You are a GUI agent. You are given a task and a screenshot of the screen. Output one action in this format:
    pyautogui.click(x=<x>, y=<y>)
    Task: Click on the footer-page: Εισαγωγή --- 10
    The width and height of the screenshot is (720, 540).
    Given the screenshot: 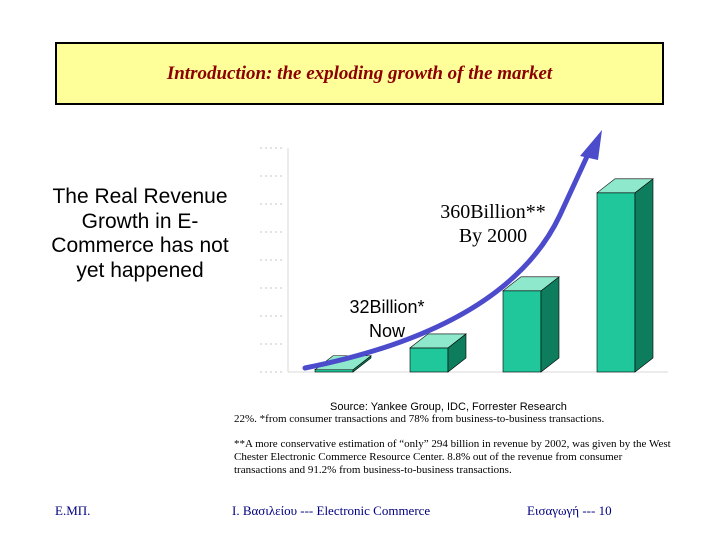 What is the action you would take?
    pyautogui.click(x=569, y=510)
    